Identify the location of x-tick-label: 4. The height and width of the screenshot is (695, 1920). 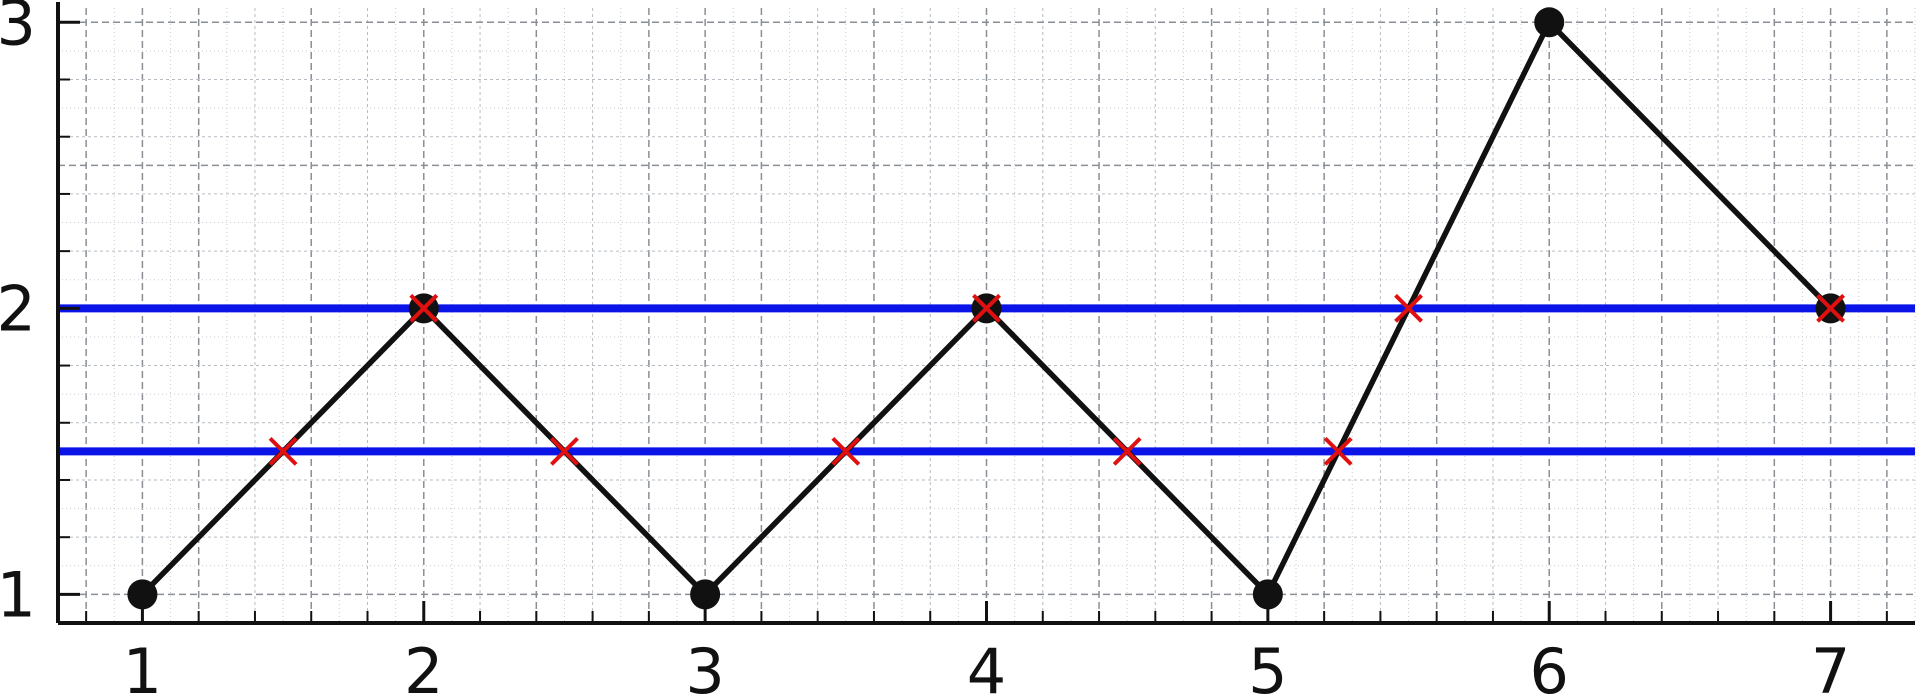
(986, 665).